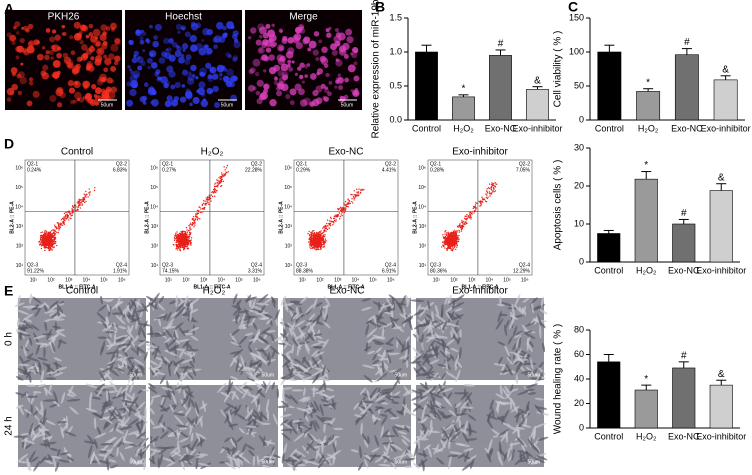 This screenshot has width=752, height=475. I want to click on quadrant-value: 12.29%, so click(522, 271).